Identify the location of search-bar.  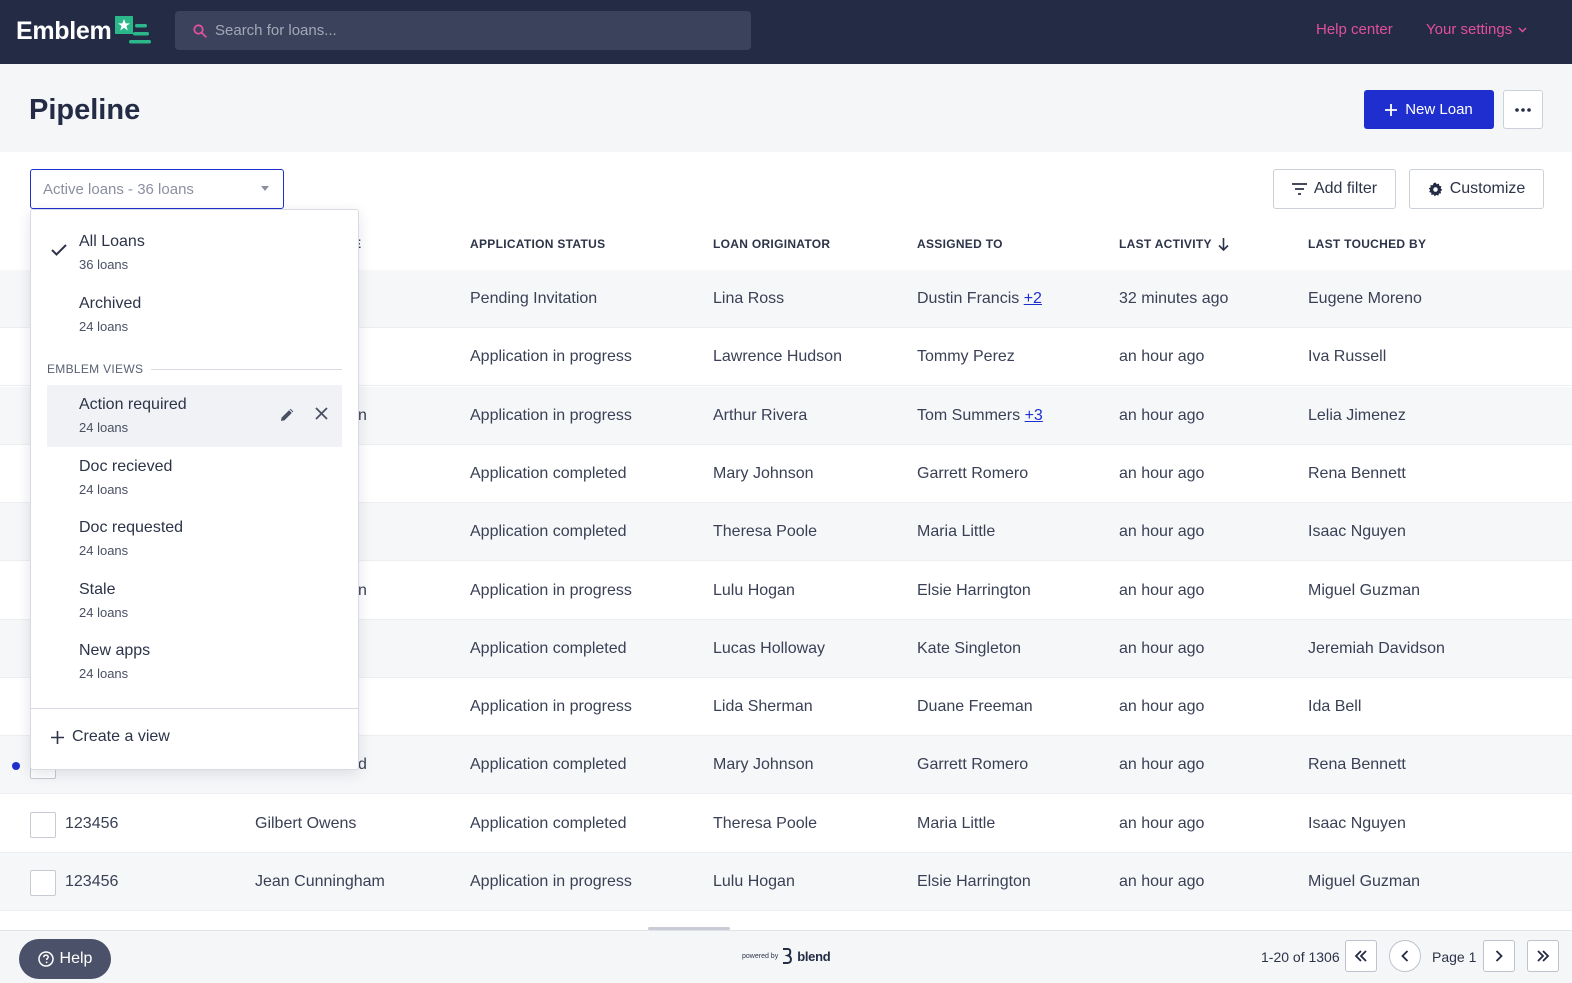
(463, 30).